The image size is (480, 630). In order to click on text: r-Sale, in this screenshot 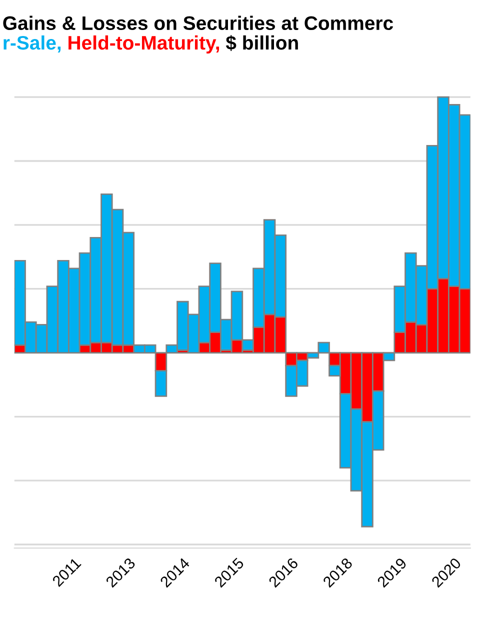, I will do `click(32, 44)`.